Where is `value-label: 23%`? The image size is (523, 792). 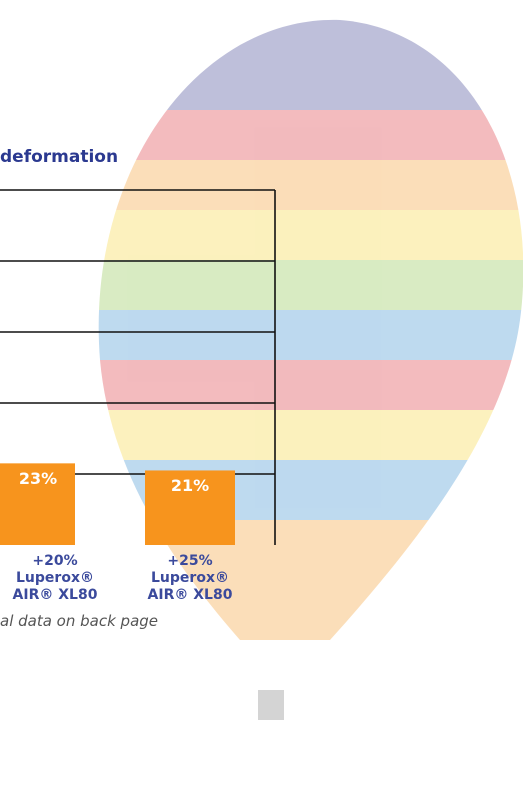
value-label: 23% is located at coordinates (38, 478).